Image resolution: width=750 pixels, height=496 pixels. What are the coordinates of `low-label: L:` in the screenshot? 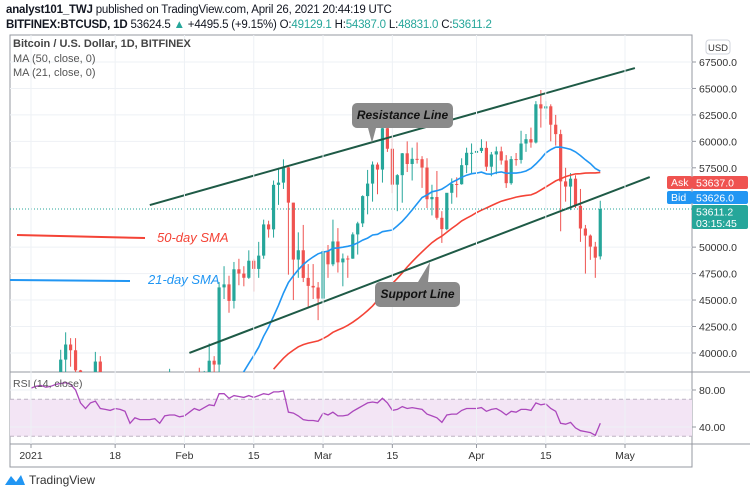 It's located at (393, 25).